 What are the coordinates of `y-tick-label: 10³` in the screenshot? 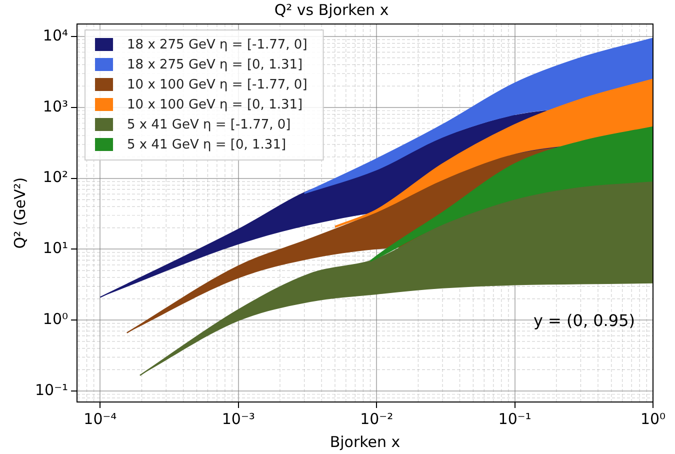 It's located at (55, 106).